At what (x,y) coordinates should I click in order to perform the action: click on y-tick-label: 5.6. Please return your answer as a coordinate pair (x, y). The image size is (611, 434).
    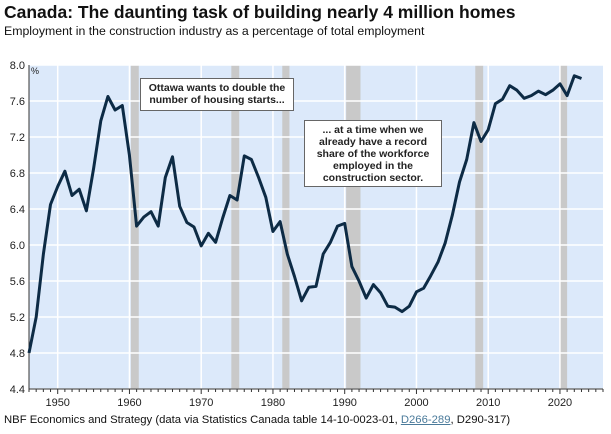
    Looking at the image, I should click on (17, 282).